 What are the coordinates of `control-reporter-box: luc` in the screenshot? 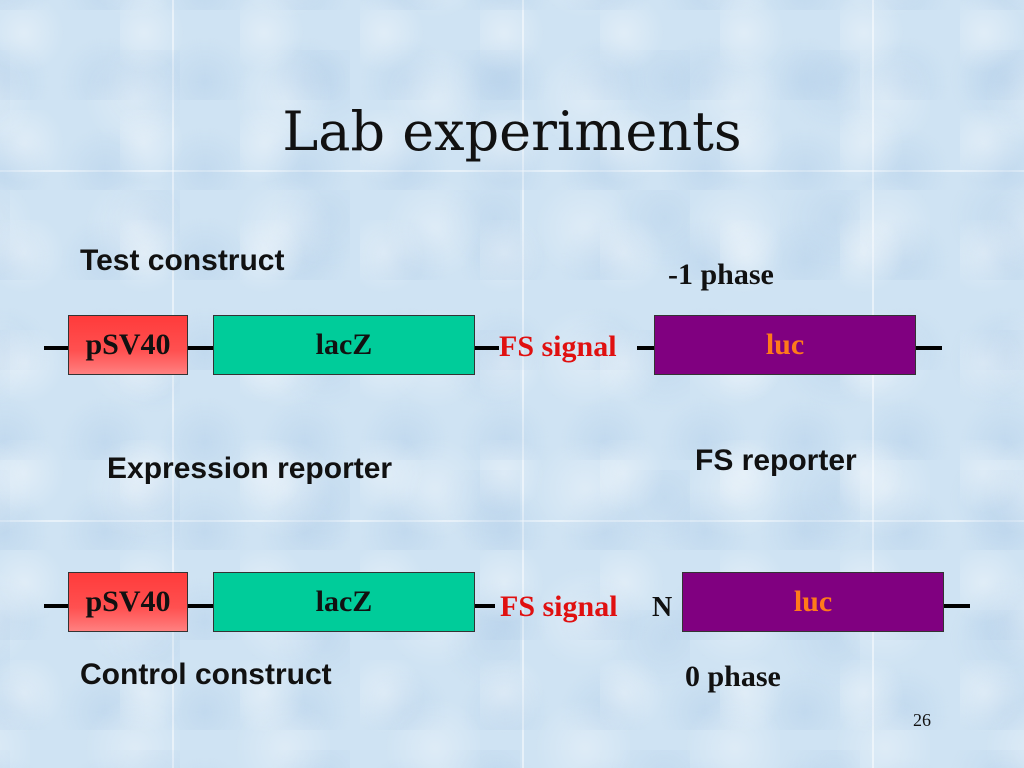 It's located at (813, 602).